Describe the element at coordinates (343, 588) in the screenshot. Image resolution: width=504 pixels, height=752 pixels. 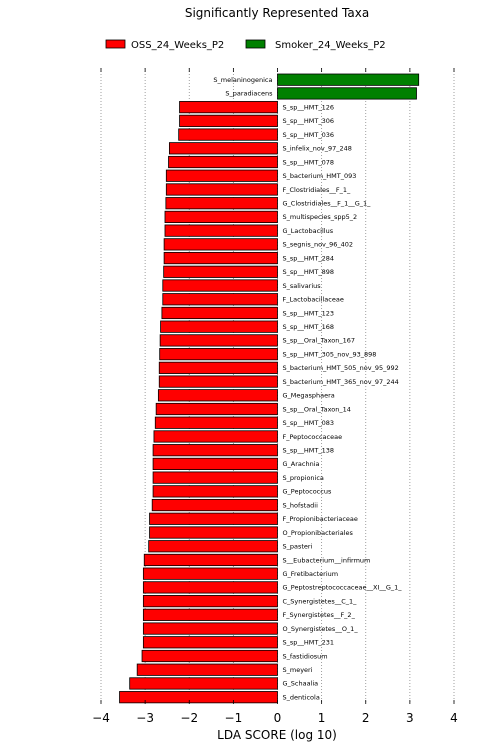
I see `bar-label: G_Peptostreptococcaceae__XI__G_1_` at that location.